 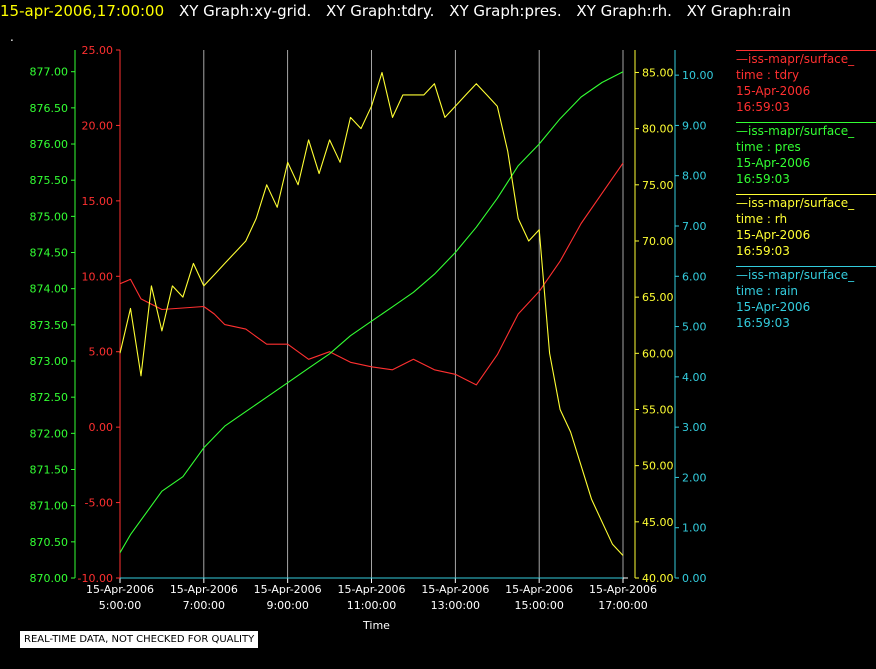 I want to click on pres-tick-label-13: 876.50, so click(x=49, y=108).